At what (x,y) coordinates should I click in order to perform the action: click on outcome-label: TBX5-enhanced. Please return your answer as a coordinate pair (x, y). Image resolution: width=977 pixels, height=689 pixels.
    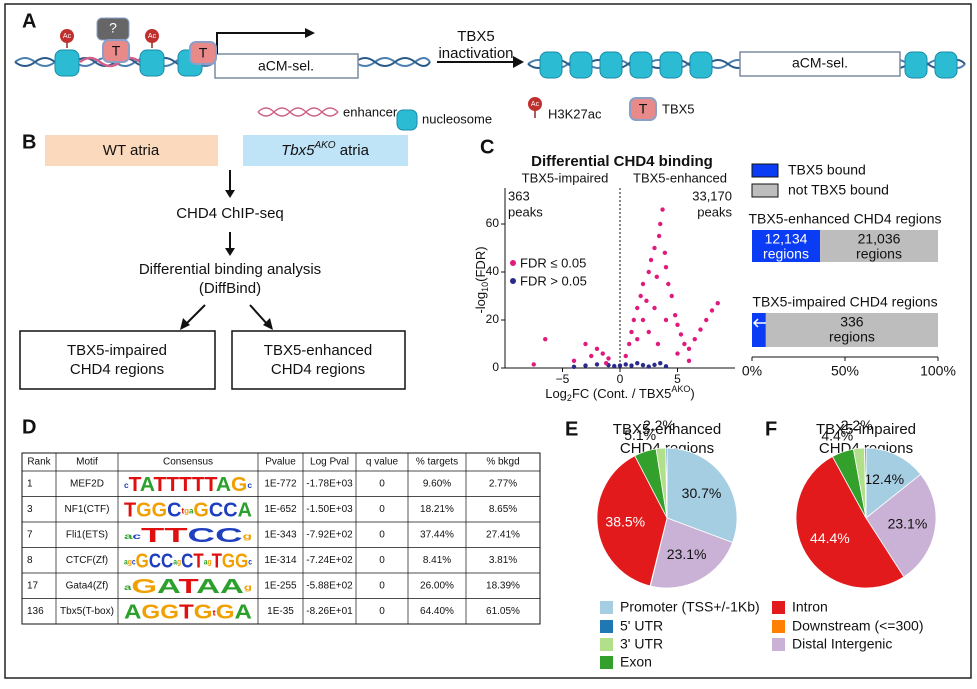
    Looking at the image, I should click on (318, 350).